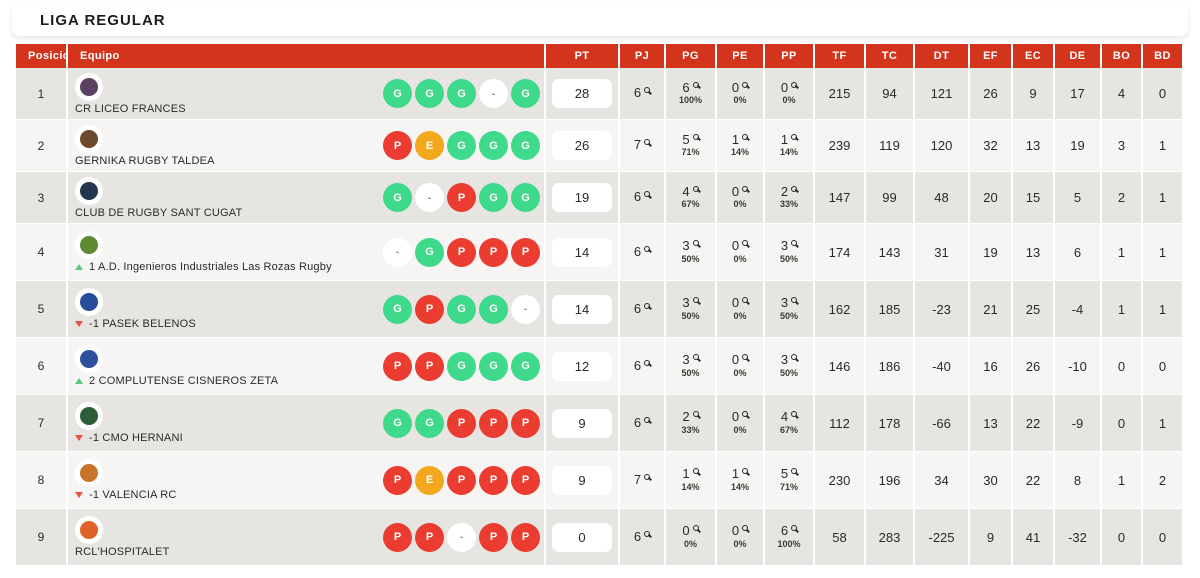  I want to click on team-cell: -1 VALENCIA RC P E P P P, so click(307, 480).